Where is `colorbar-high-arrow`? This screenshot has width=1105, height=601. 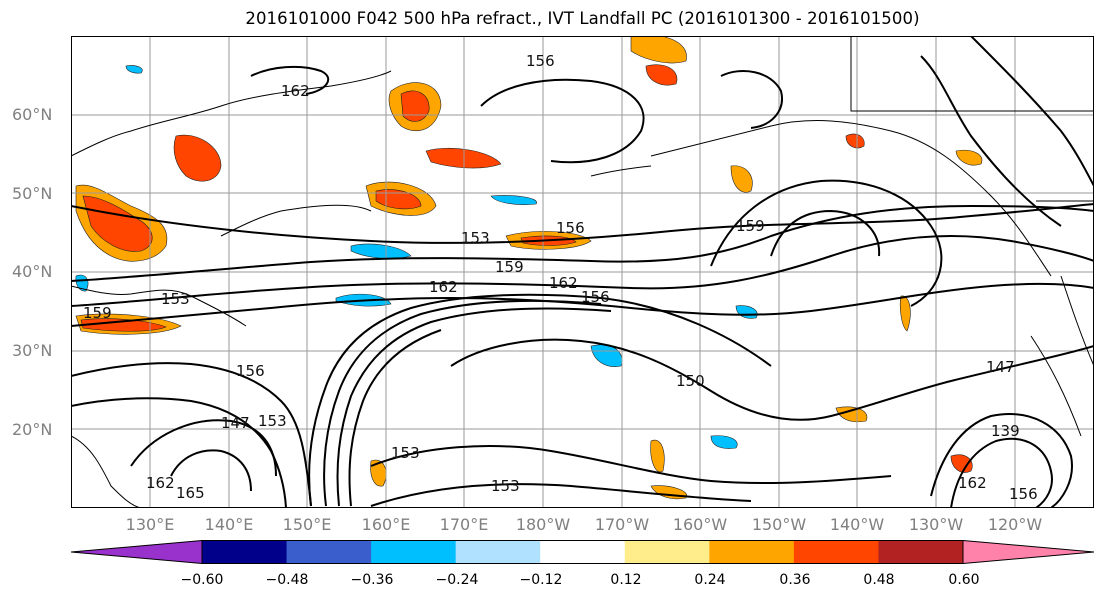 colorbar-high-arrow is located at coordinates (1028, 552).